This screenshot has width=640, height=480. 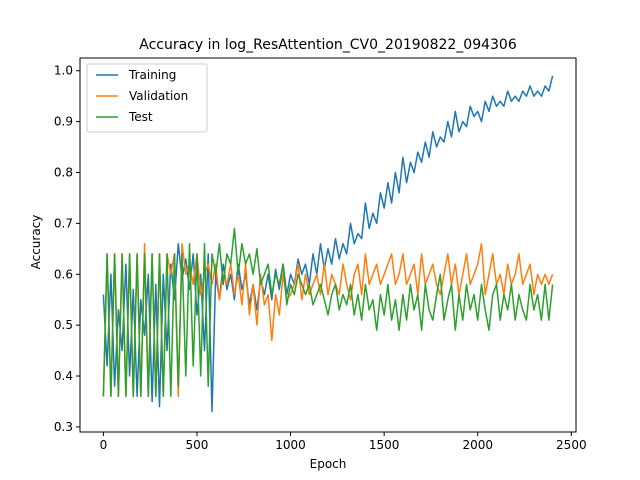 What do you see at coordinates (63, 122) in the screenshot?
I see `y-tick-label: 0.9` at bounding box center [63, 122].